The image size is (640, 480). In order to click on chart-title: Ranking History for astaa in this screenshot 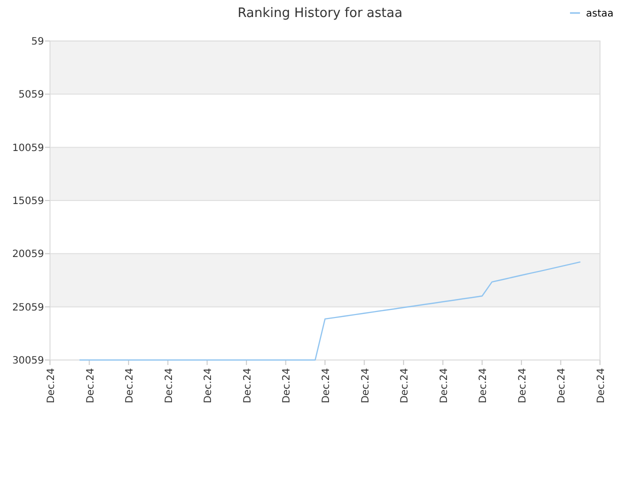, I will do `click(320, 13)`.